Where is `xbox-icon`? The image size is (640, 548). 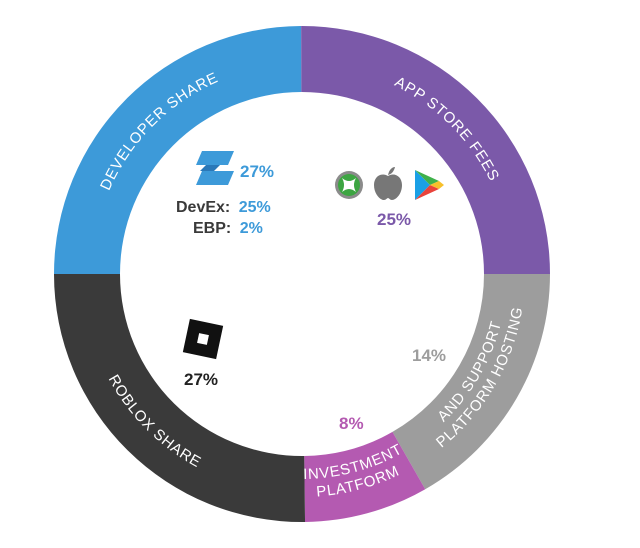
xbox-icon is located at coordinates (349, 185).